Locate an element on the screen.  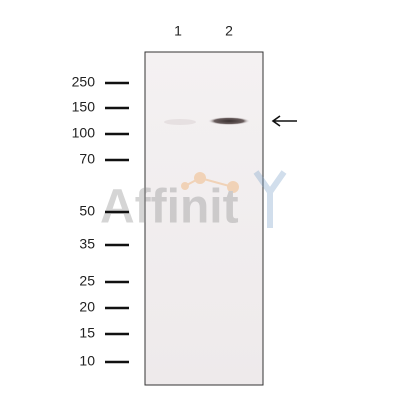
lane-label: 1 is located at coordinates (178, 31).